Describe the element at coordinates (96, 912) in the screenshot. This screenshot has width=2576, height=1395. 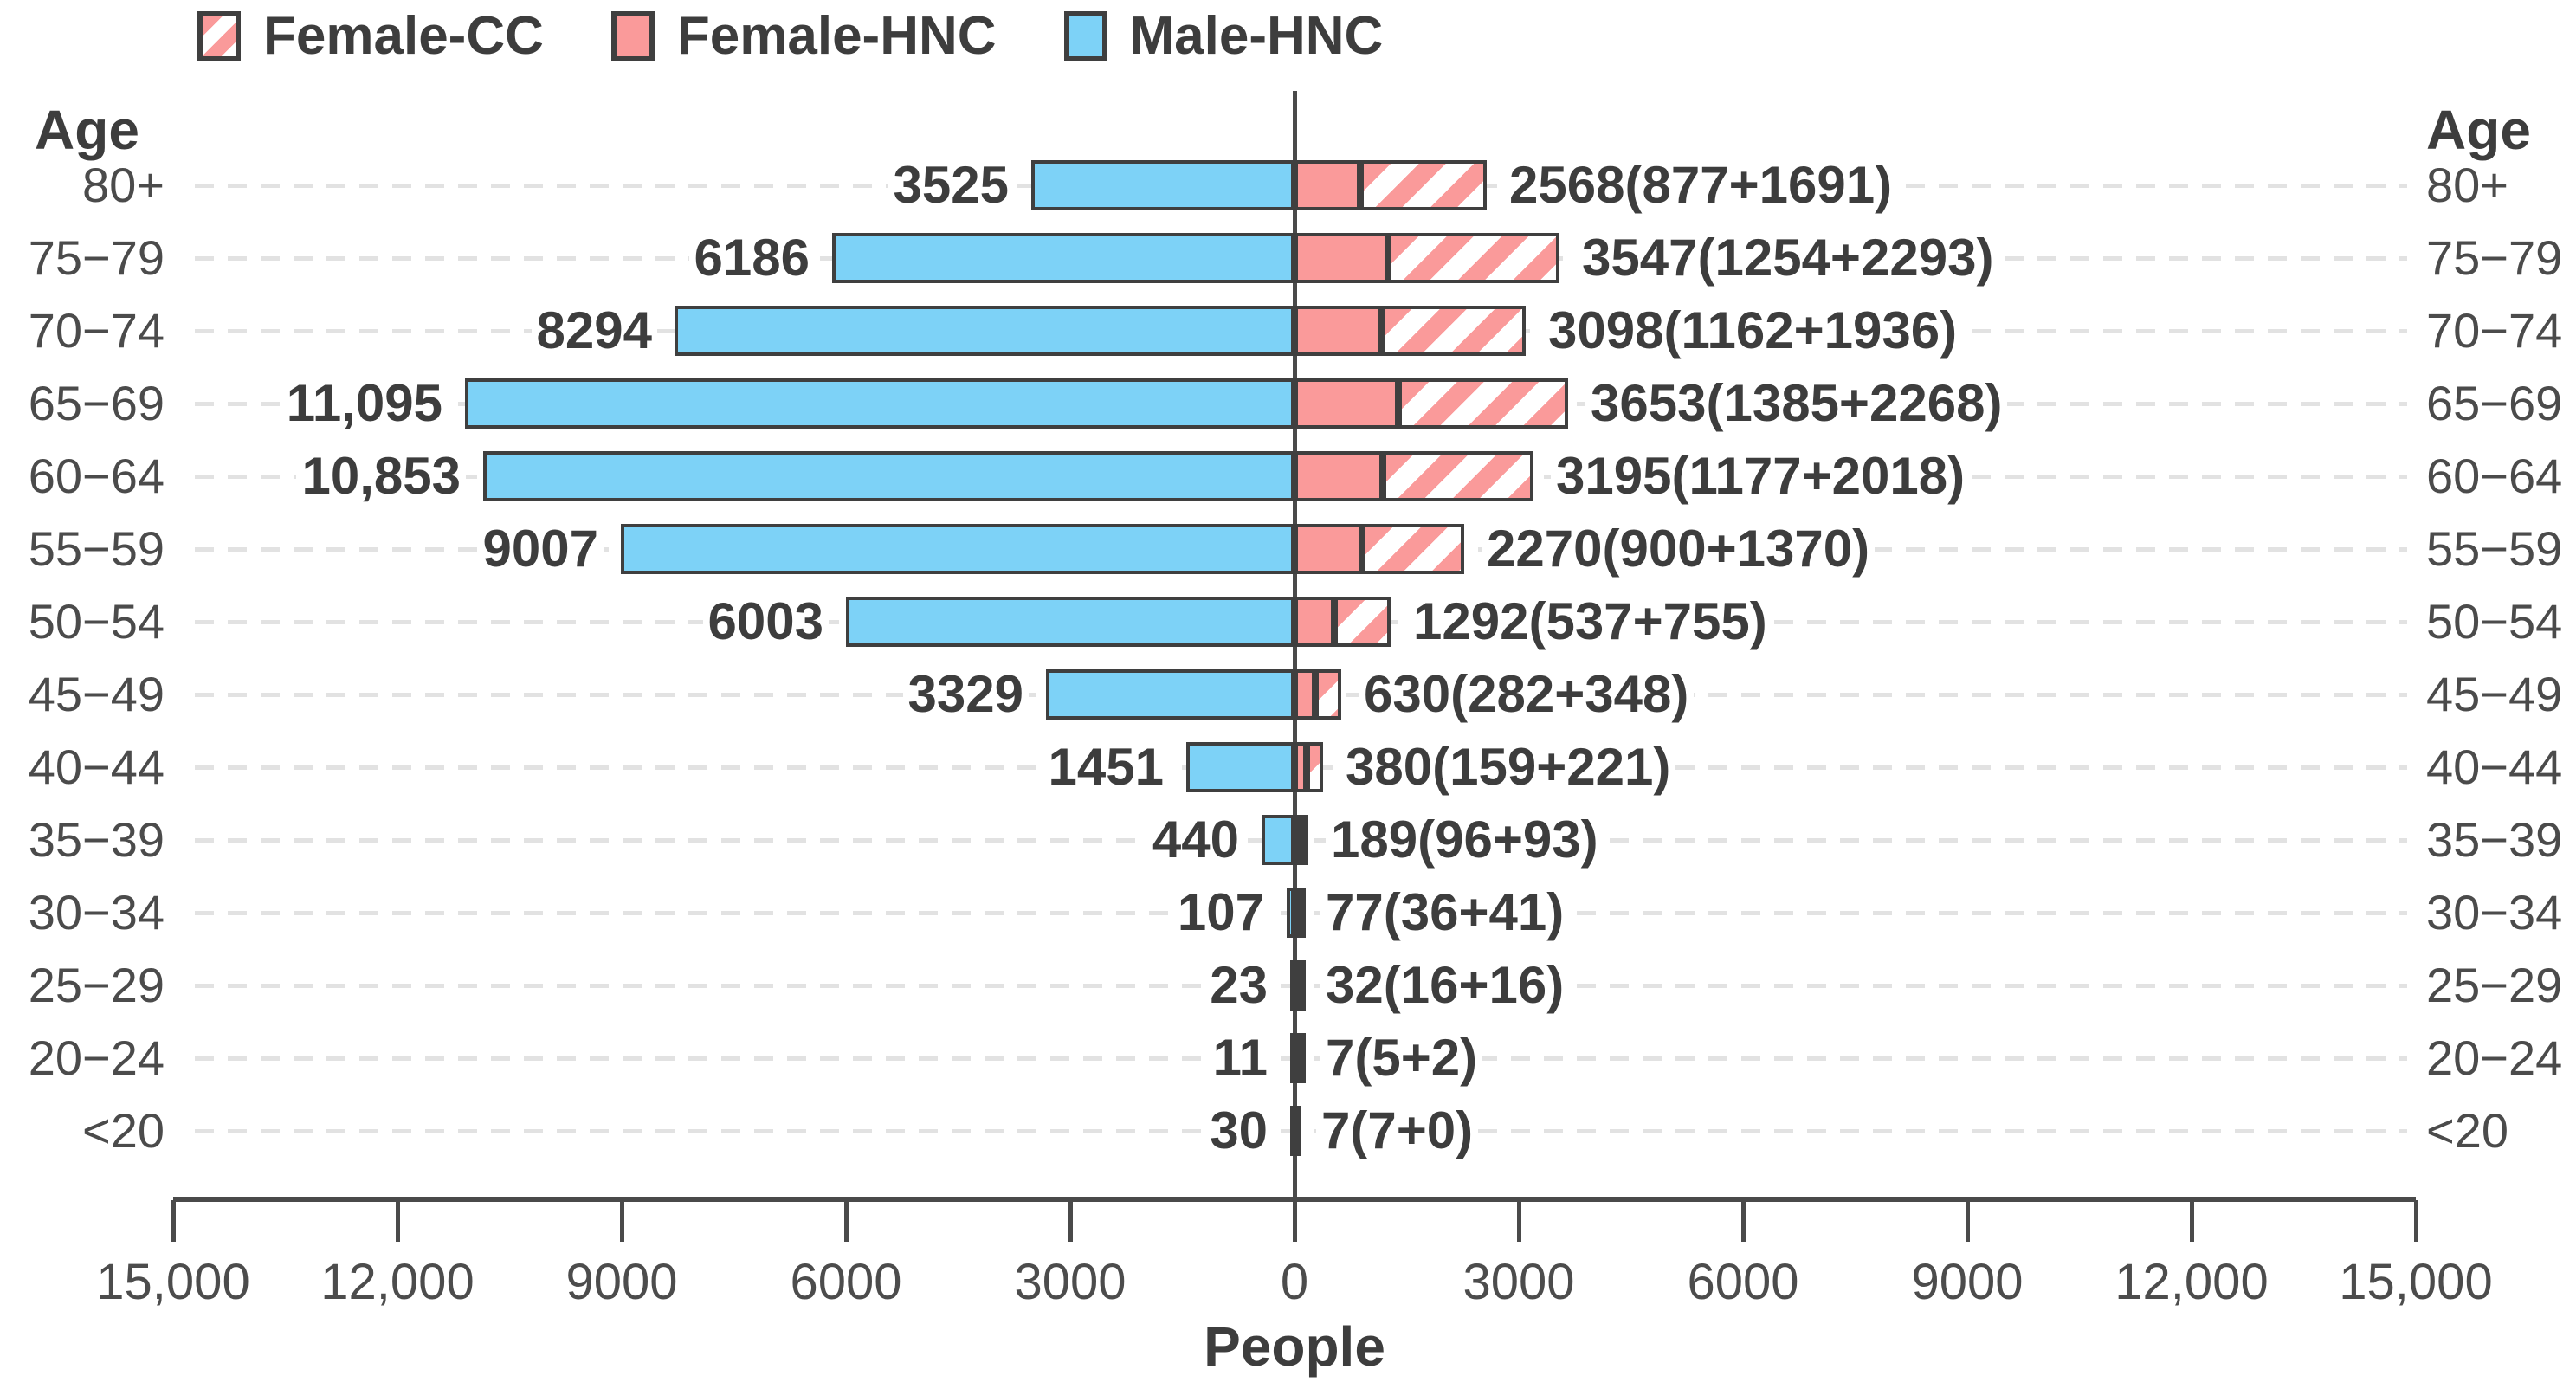
I see `age-label-left: 30−34` at that location.